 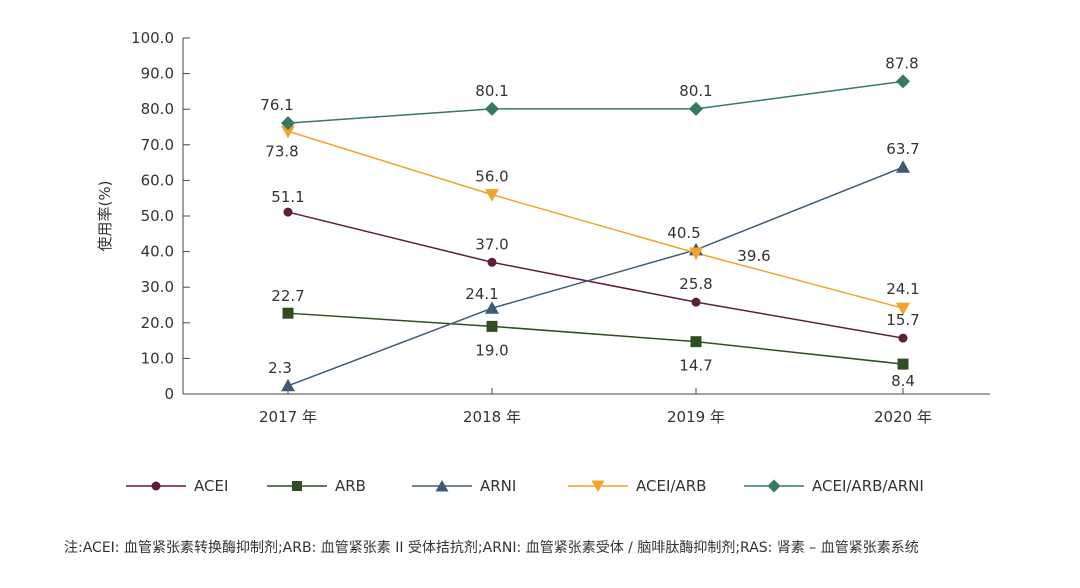 What do you see at coordinates (595, 102) in the screenshot?
I see `series-line-acei-arb-arni` at bounding box center [595, 102].